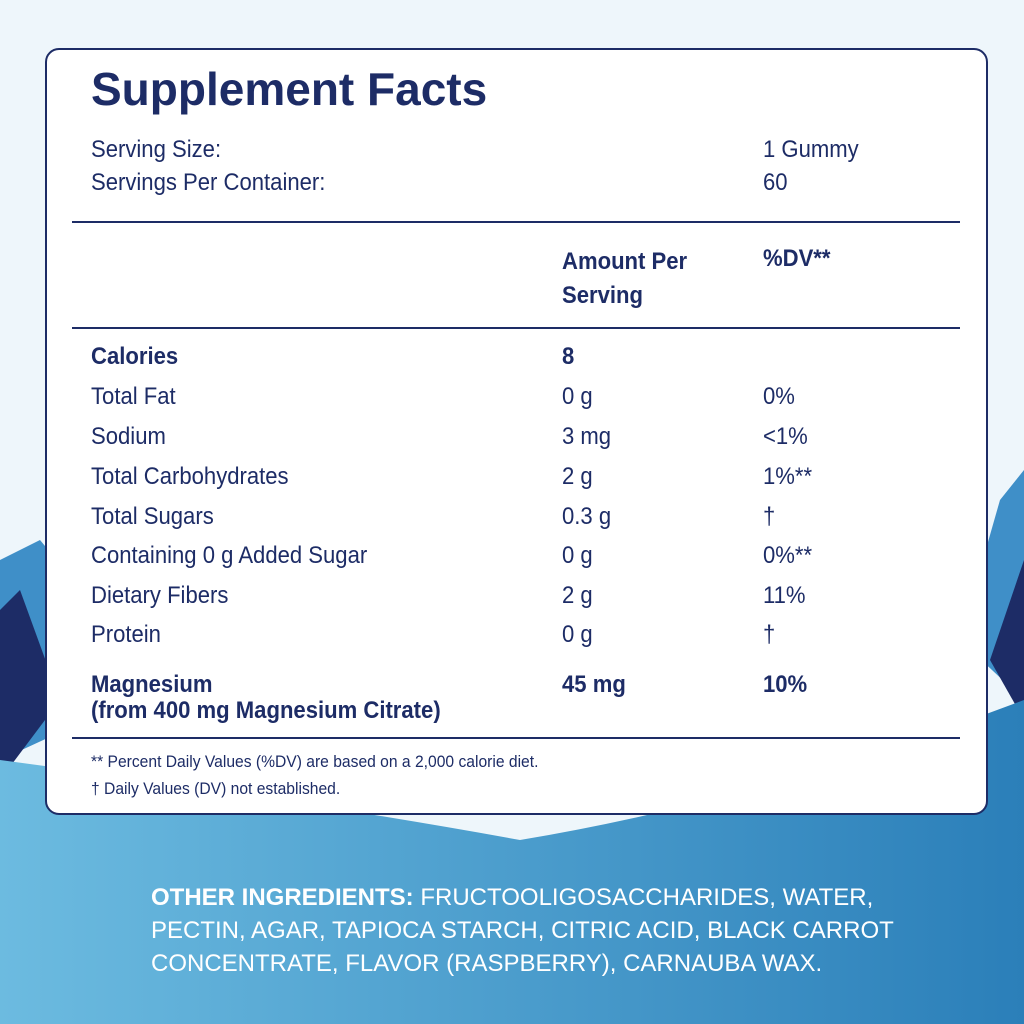  What do you see at coordinates (152, 684) in the screenshot?
I see `cell-name: Magnesium` at bounding box center [152, 684].